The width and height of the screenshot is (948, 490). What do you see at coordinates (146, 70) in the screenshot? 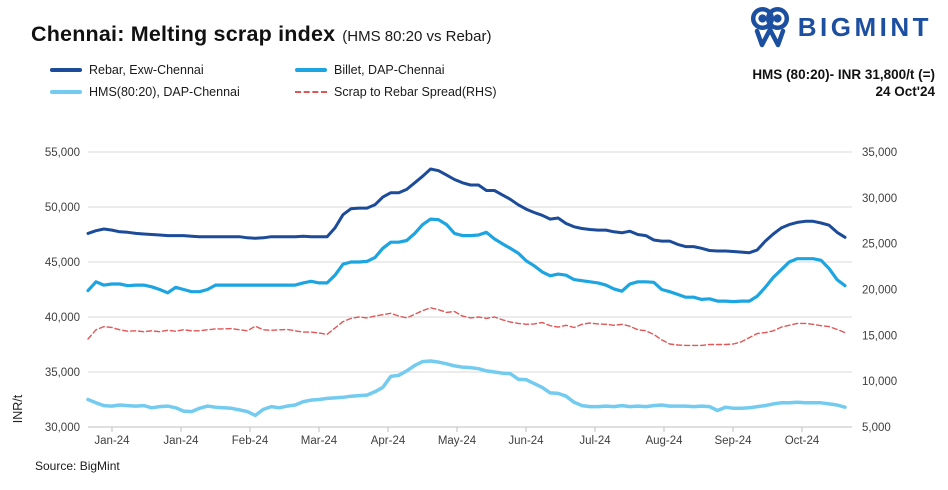
I see `legend-label-rebar: Rebar, Exw-Chennai` at bounding box center [146, 70].